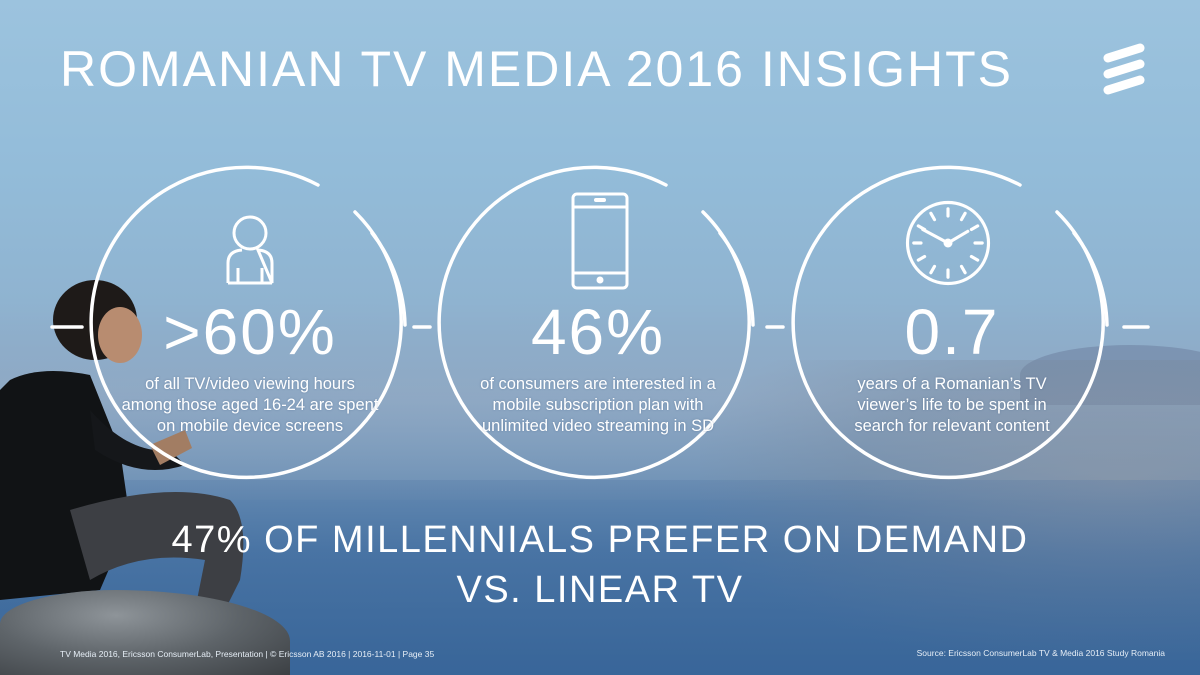 This screenshot has height=675, width=1200. What do you see at coordinates (250, 250) in the screenshot?
I see `person-icon` at bounding box center [250, 250].